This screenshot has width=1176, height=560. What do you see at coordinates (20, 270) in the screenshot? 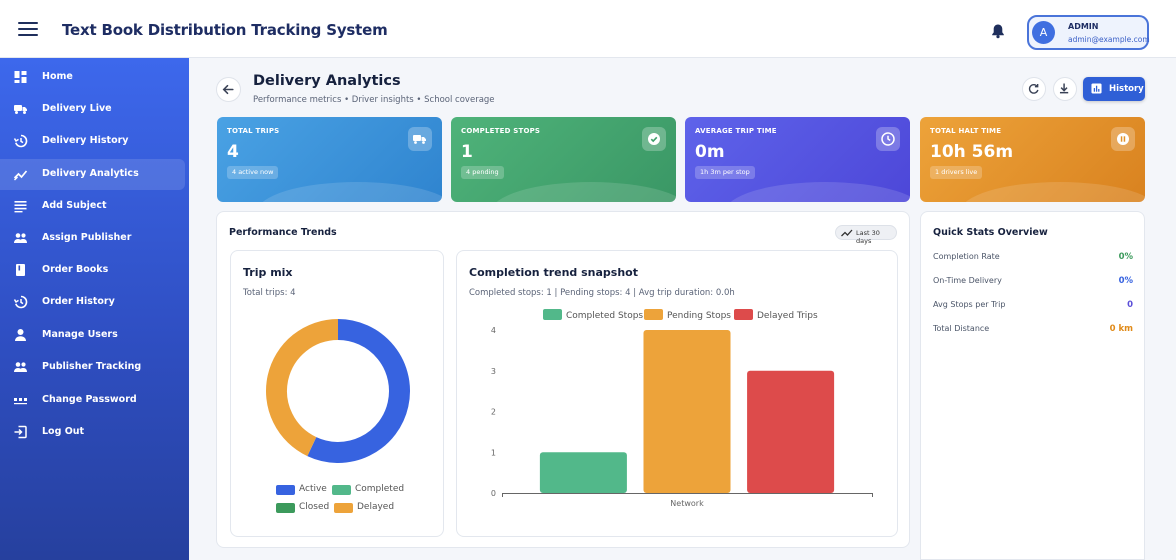
I see `book-icon` at bounding box center [20, 270].